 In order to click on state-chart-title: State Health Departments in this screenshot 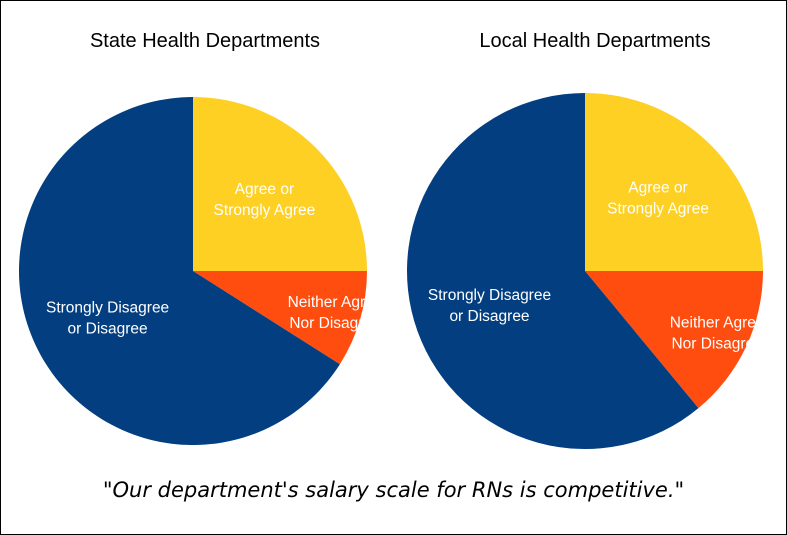, I will do `click(205, 41)`.